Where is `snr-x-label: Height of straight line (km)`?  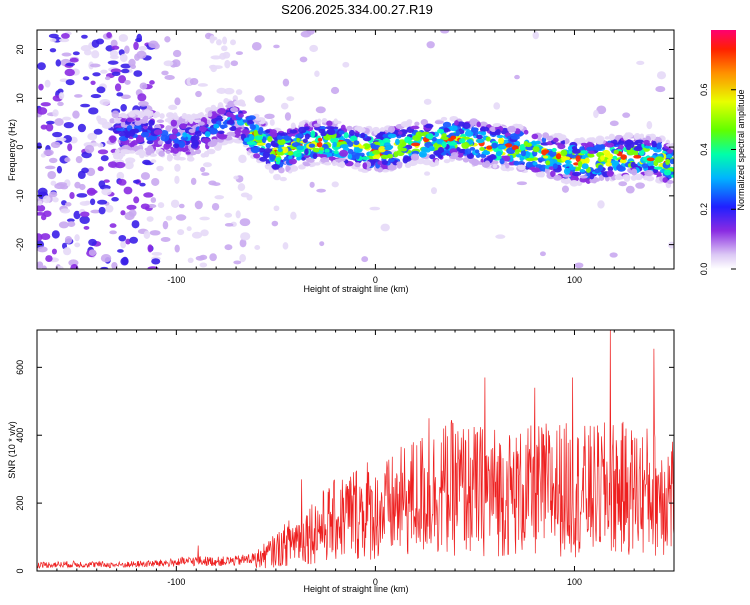 snr-x-label: Height of straight line (km) is located at coordinates (355, 589).